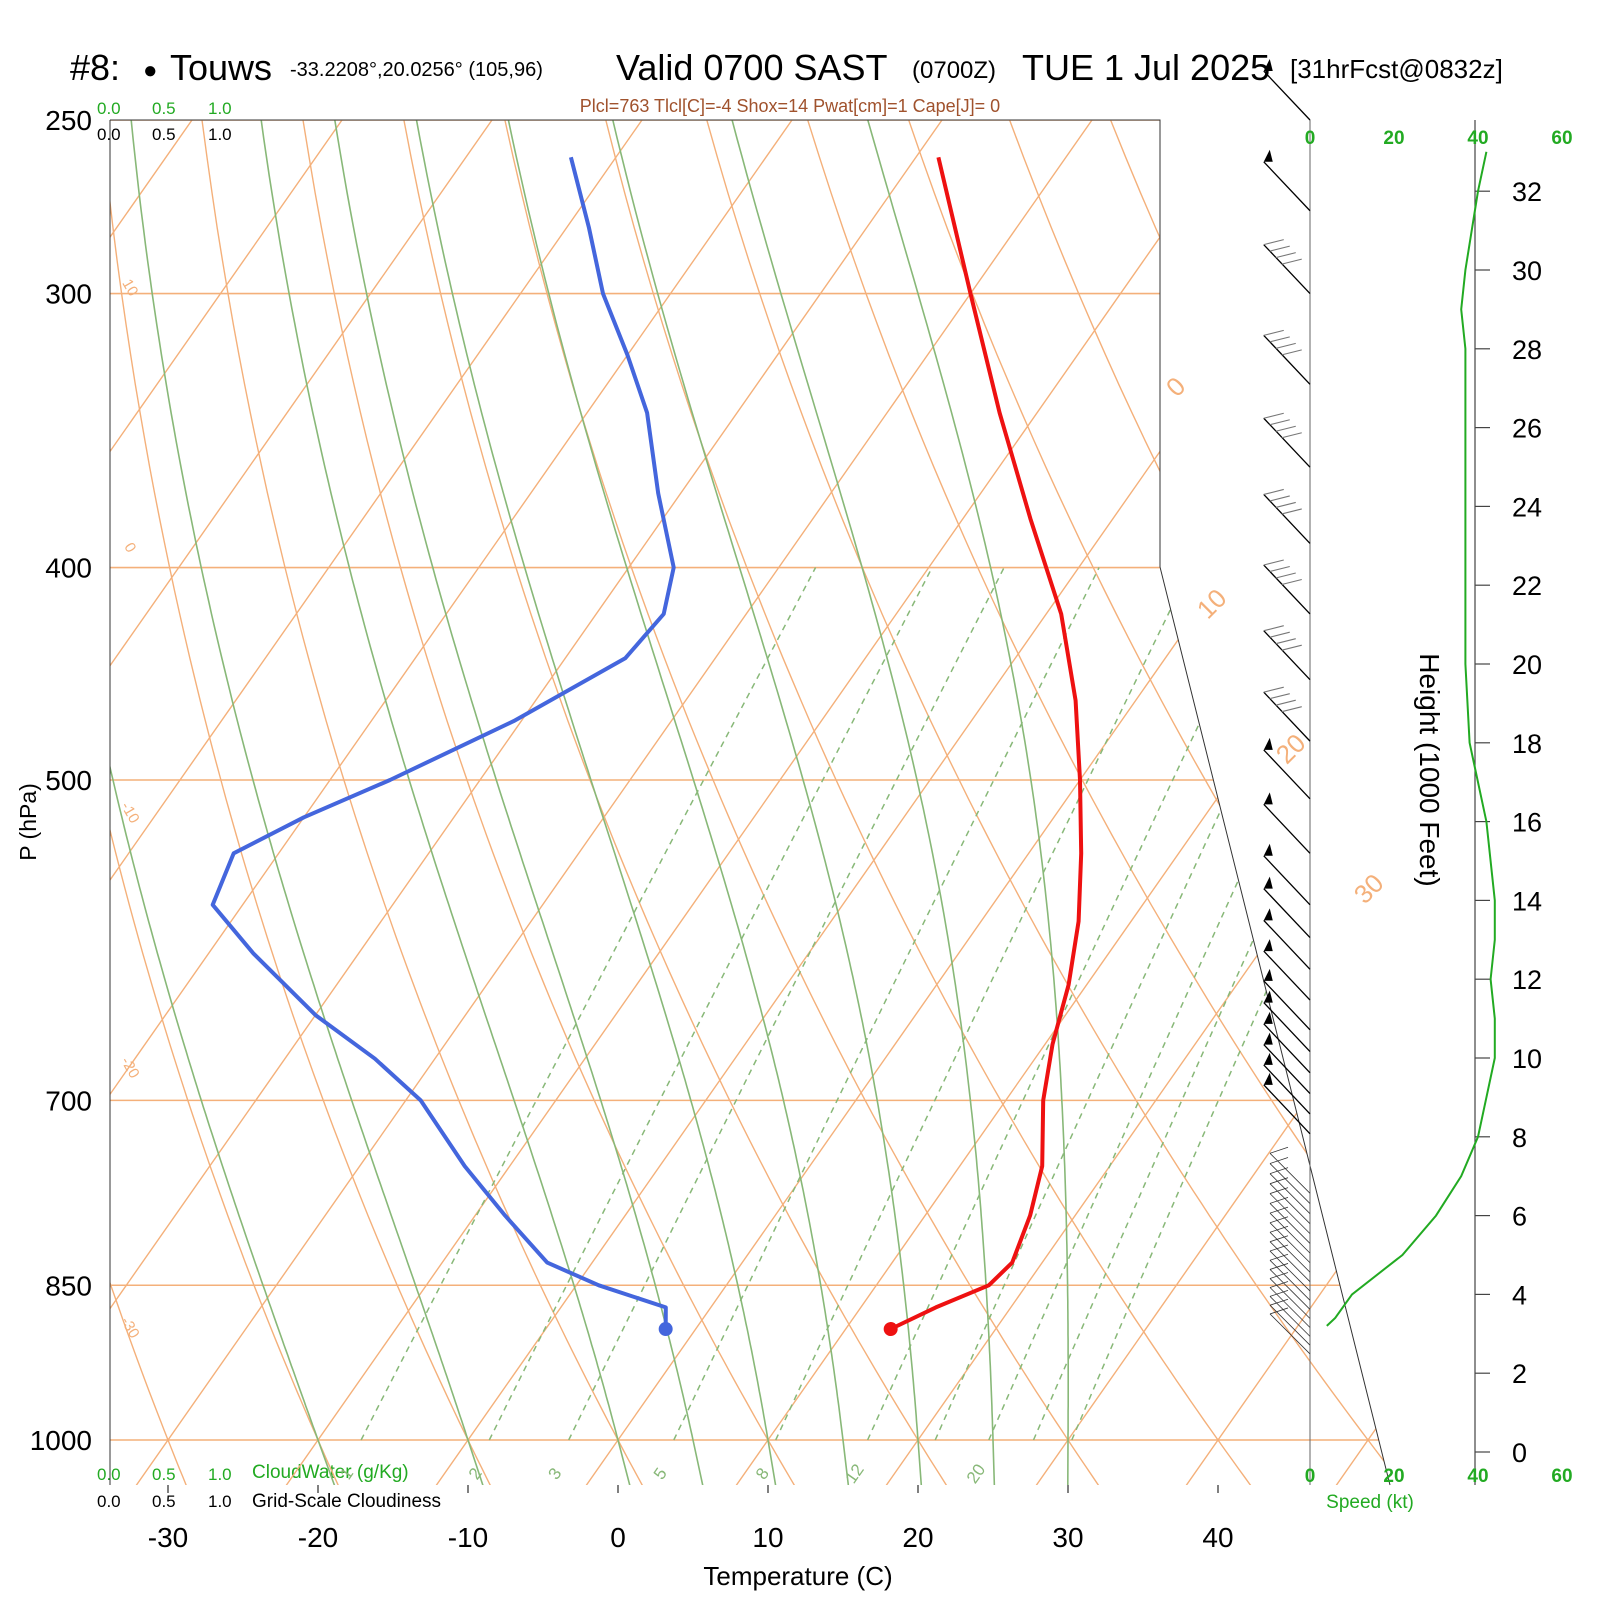 This screenshot has width=1600, height=1605. What do you see at coordinates (1212, 604) in the screenshot?
I see `isotherm-label: 10` at bounding box center [1212, 604].